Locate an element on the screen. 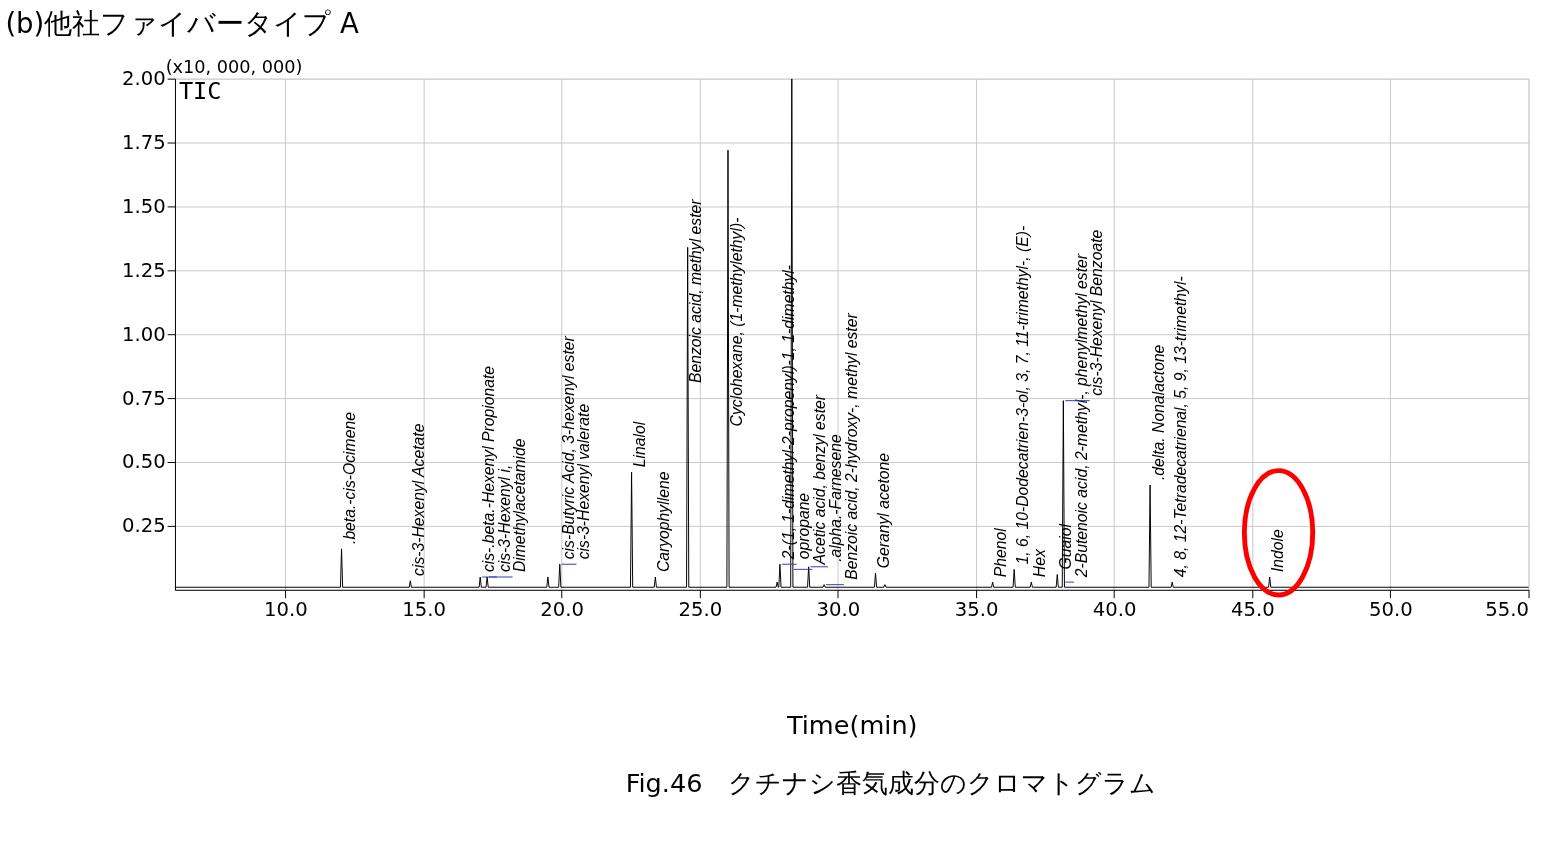 The height and width of the screenshot is (860, 1559). x-tick-label: 15.0 is located at coordinates (424, 609).